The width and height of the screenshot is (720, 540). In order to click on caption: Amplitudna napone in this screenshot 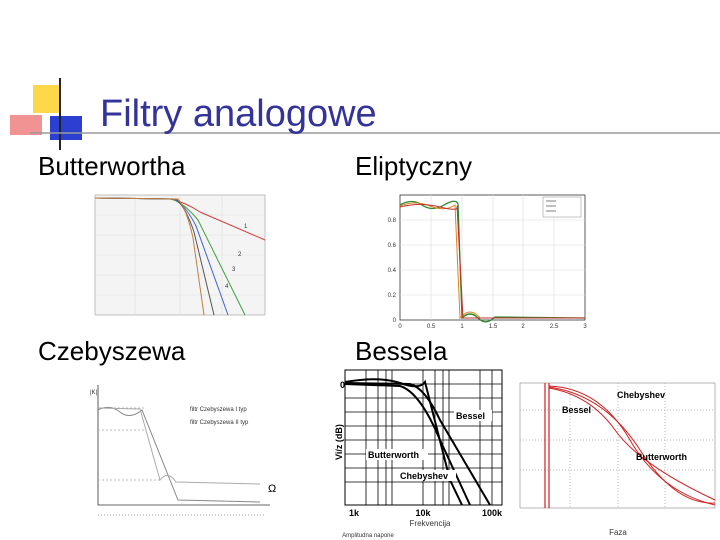, I will do `click(368, 536)`.